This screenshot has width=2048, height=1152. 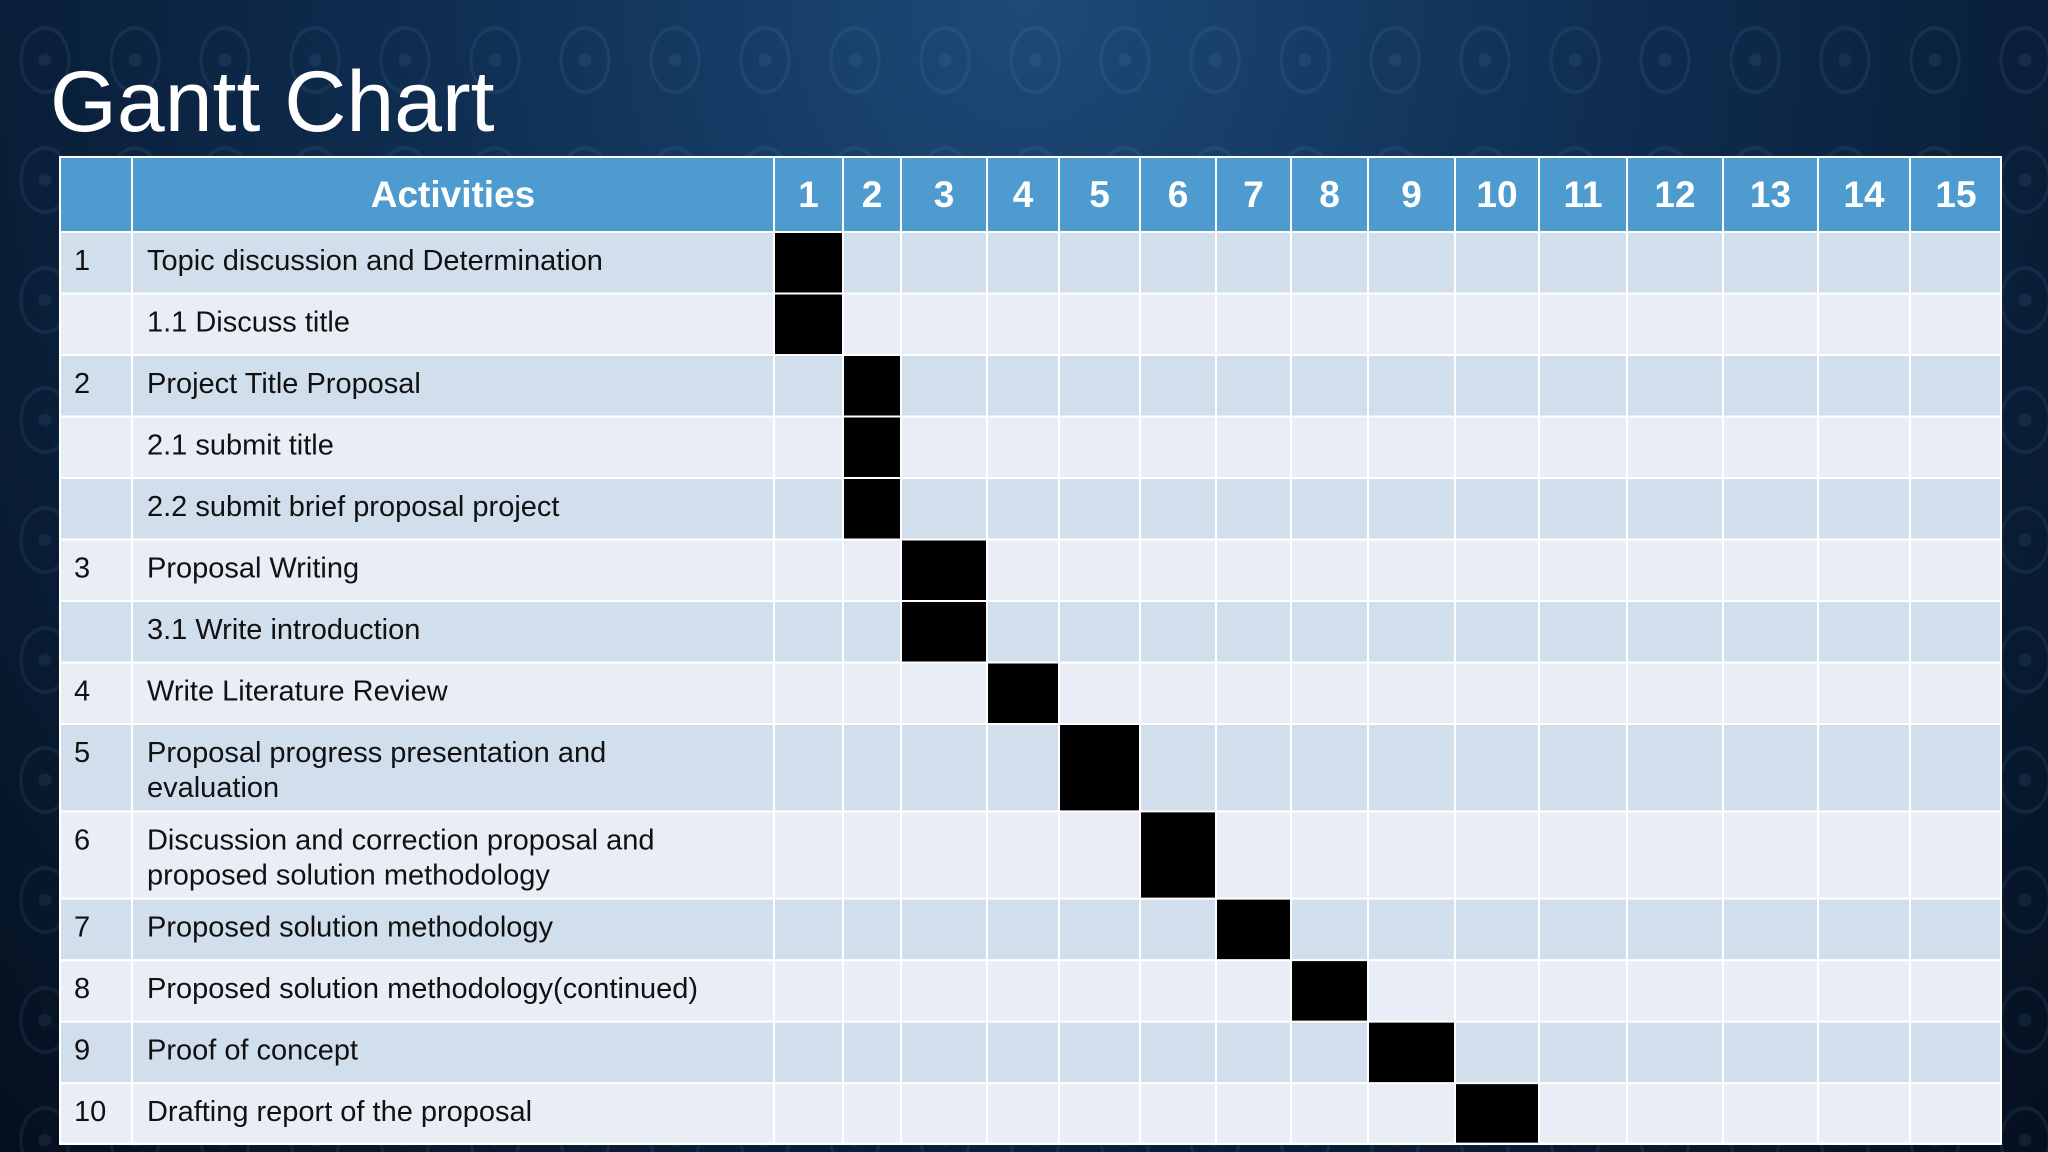 What do you see at coordinates (272, 102) in the screenshot?
I see `slide-title: Gantt Chart` at bounding box center [272, 102].